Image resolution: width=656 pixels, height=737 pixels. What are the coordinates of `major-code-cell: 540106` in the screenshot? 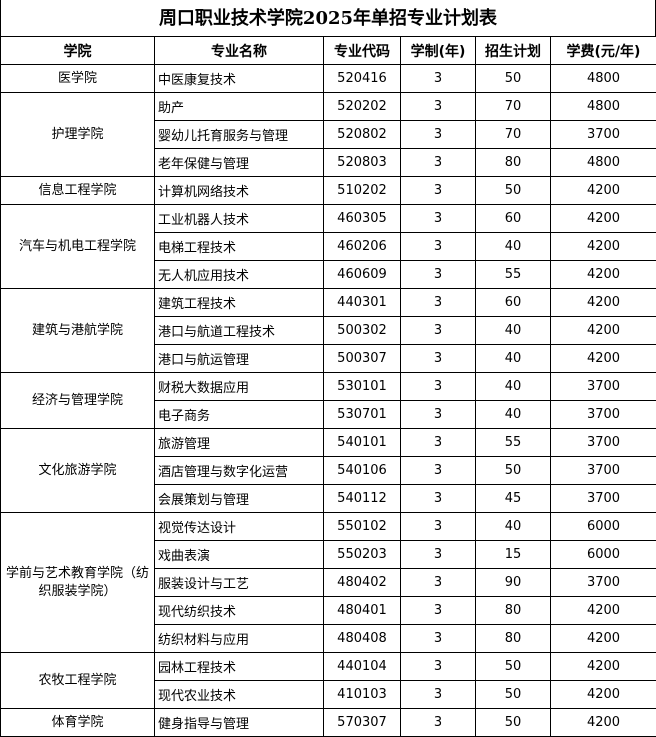 It's located at (362, 470).